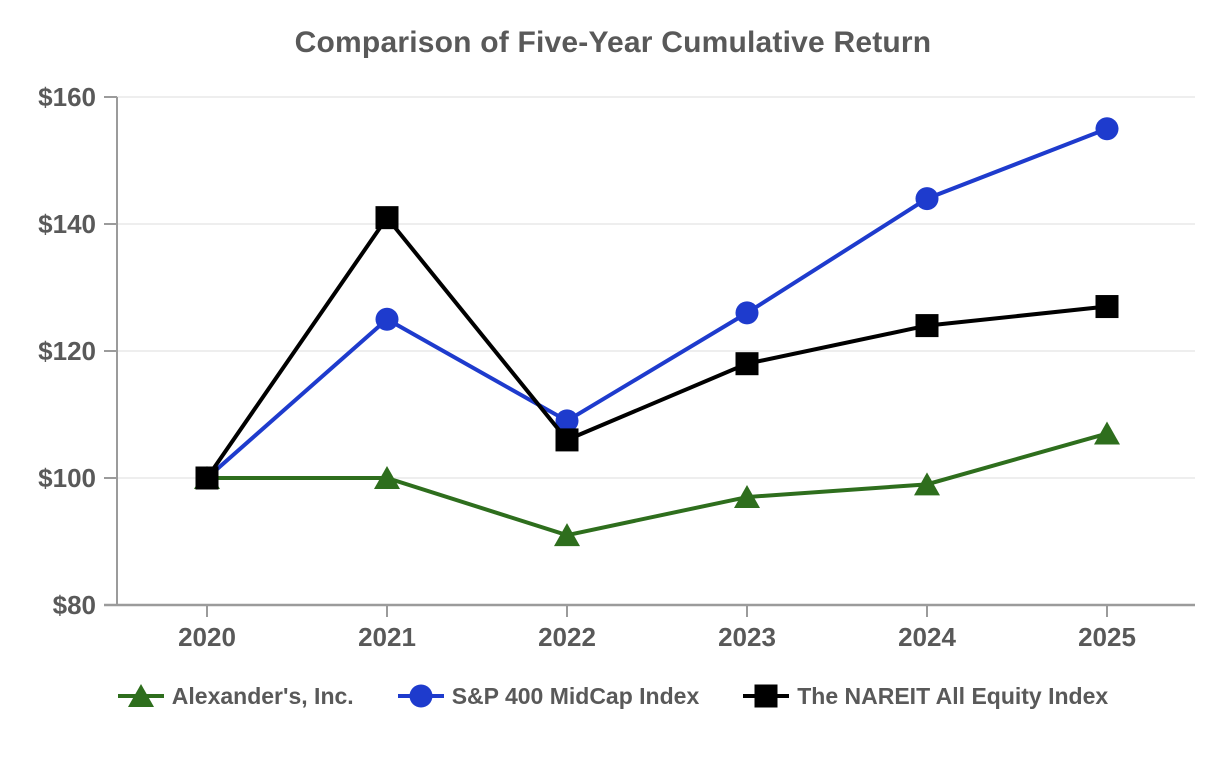 The width and height of the screenshot is (1226, 760). Describe the element at coordinates (387, 637) in the screenshot. I see `x-tick-label: 2021` at that location.